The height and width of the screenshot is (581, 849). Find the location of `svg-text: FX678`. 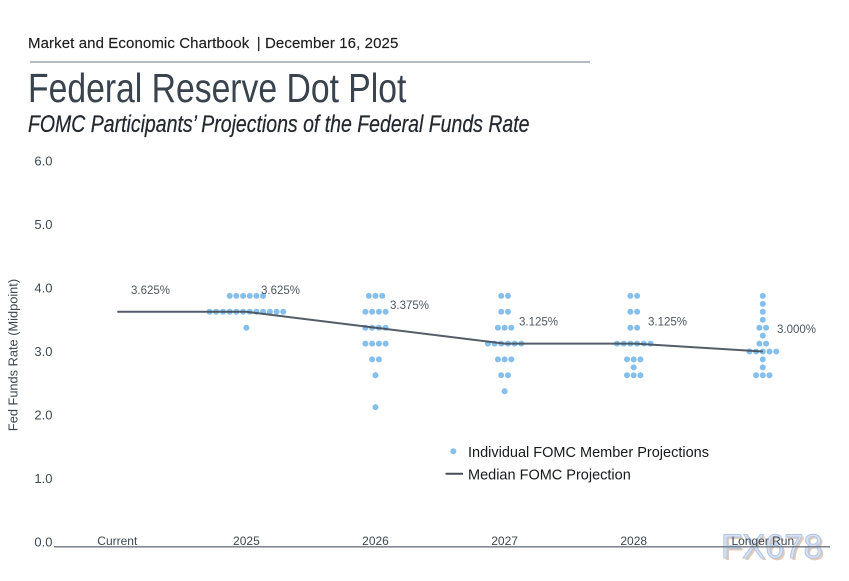

svg-text: FX678 is located at coordinates (774, 549).